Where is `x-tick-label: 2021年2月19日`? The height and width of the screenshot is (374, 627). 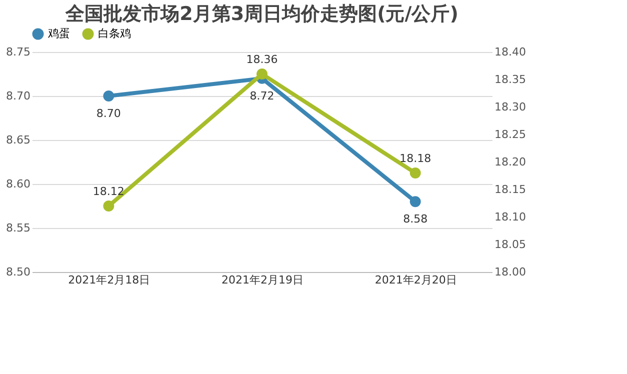
x-tick-label: 2021年2月19日 is located at coordinates (263, 280).